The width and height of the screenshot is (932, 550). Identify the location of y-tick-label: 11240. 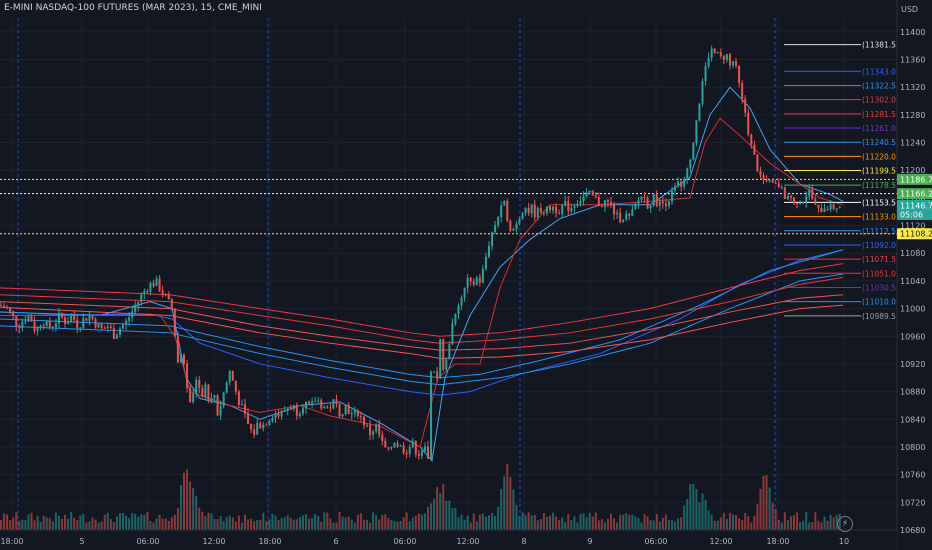
(912, 143).